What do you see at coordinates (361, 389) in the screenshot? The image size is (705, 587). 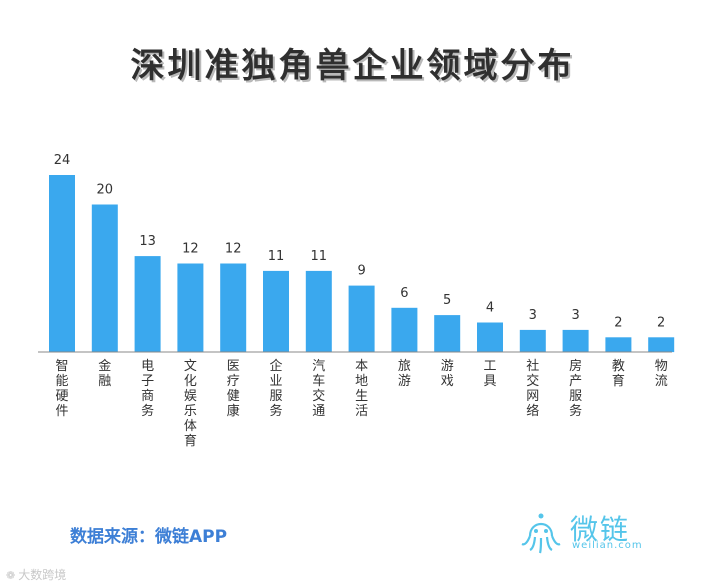 I see `category-label-8: 本地生活` at bounding box center [361, 389].